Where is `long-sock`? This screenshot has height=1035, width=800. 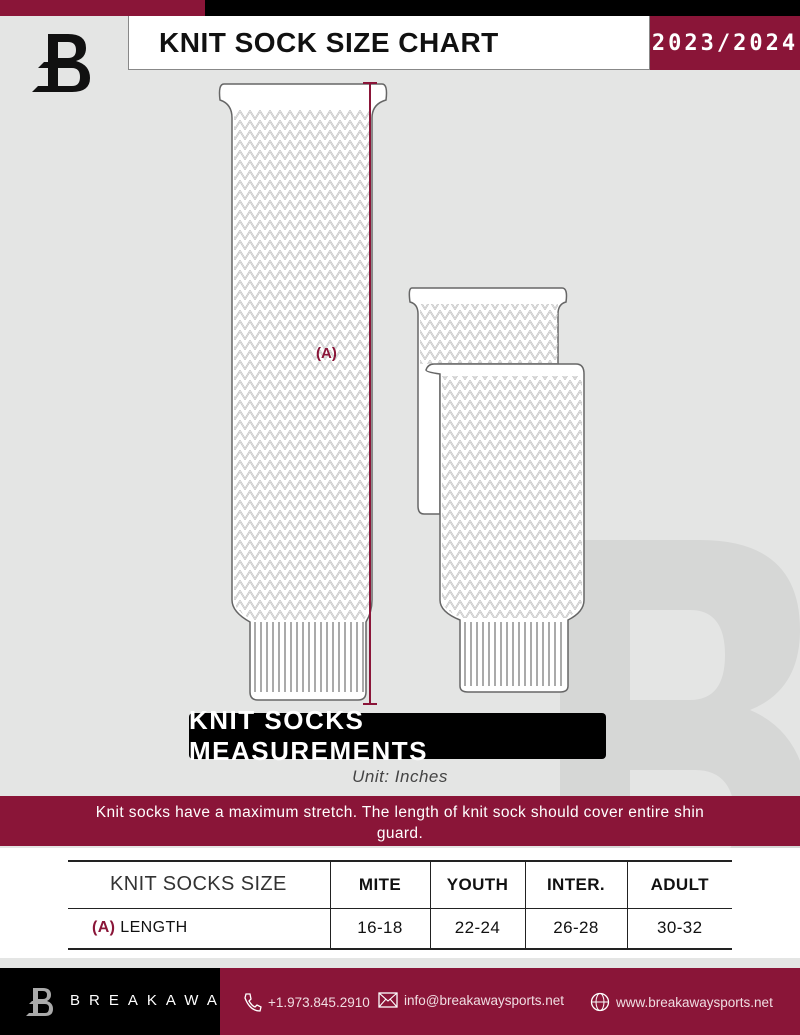 long-sock is located at coordinates (303, 392).